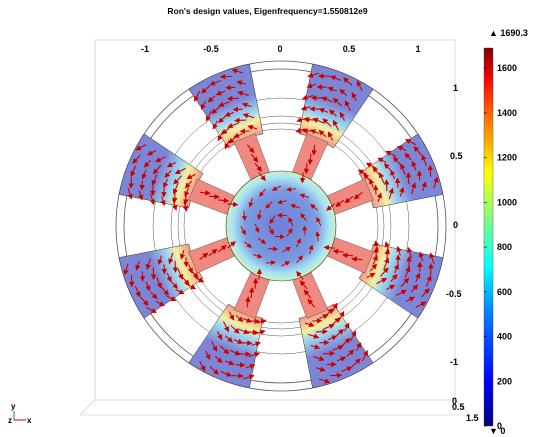 This screenshot has height=437, width=535. I want to click on colorbar-tick-label: 1000, so click(507, 202).